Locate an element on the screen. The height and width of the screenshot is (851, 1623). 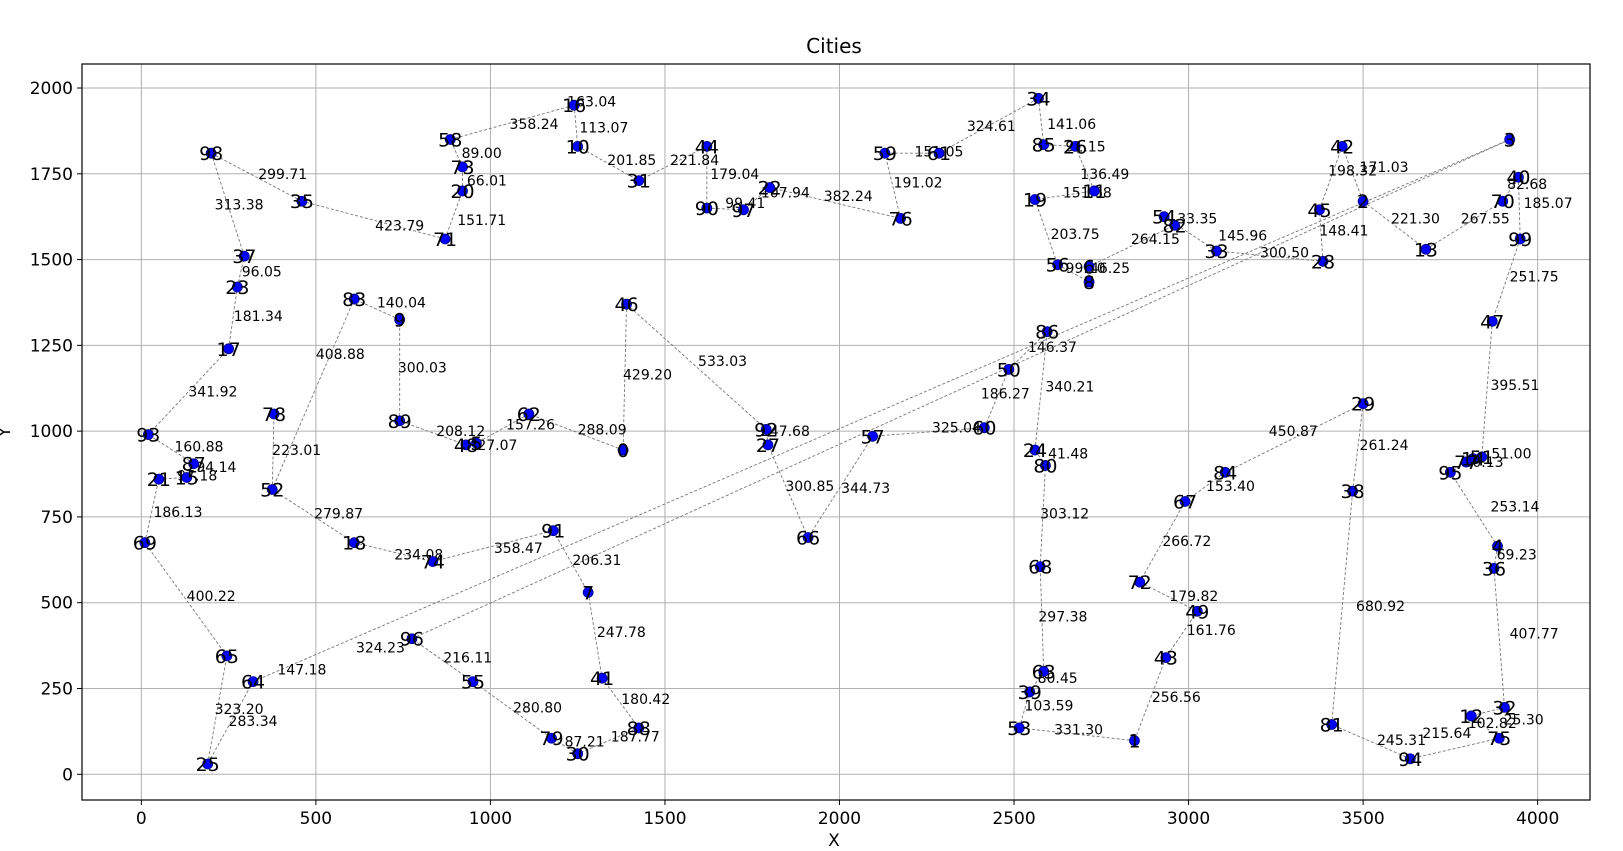
city-label: 65 is located at coordinates (227, 657).